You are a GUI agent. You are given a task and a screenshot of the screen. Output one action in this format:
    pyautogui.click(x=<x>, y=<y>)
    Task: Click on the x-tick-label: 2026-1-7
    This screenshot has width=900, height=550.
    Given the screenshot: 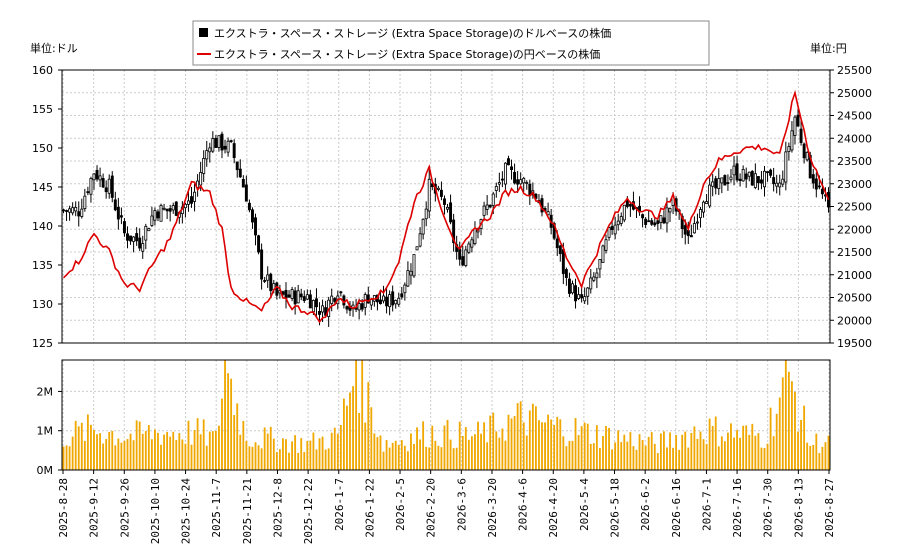 What is the action you would take?
    pyautogui.click(x=339, y=504)
    